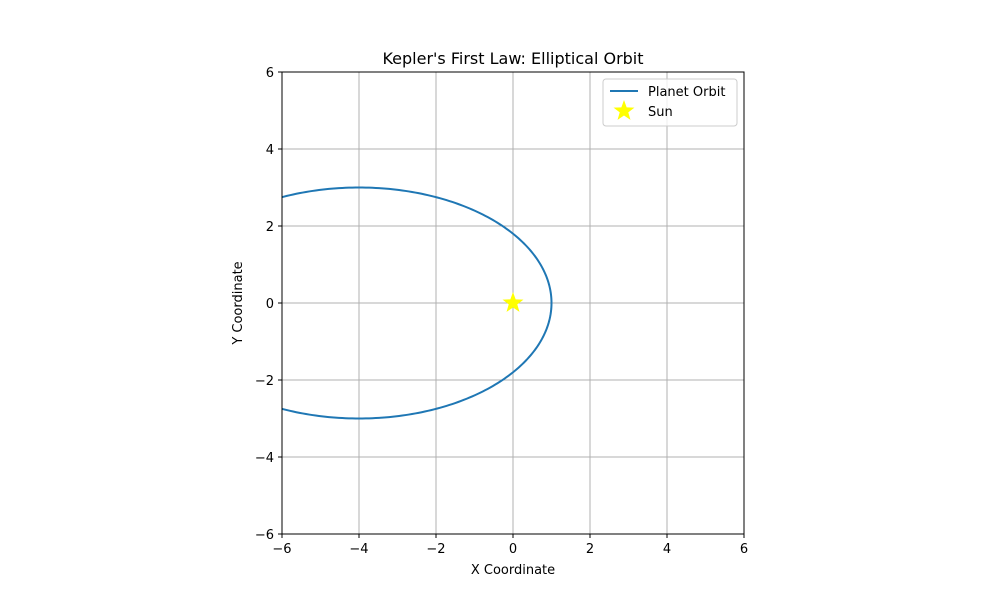 The height and width of the screenshot is (600, 1000). Describe the element at coordinates (435, 549) in the screenshot. I see `x-tick-label: −2` at that location.